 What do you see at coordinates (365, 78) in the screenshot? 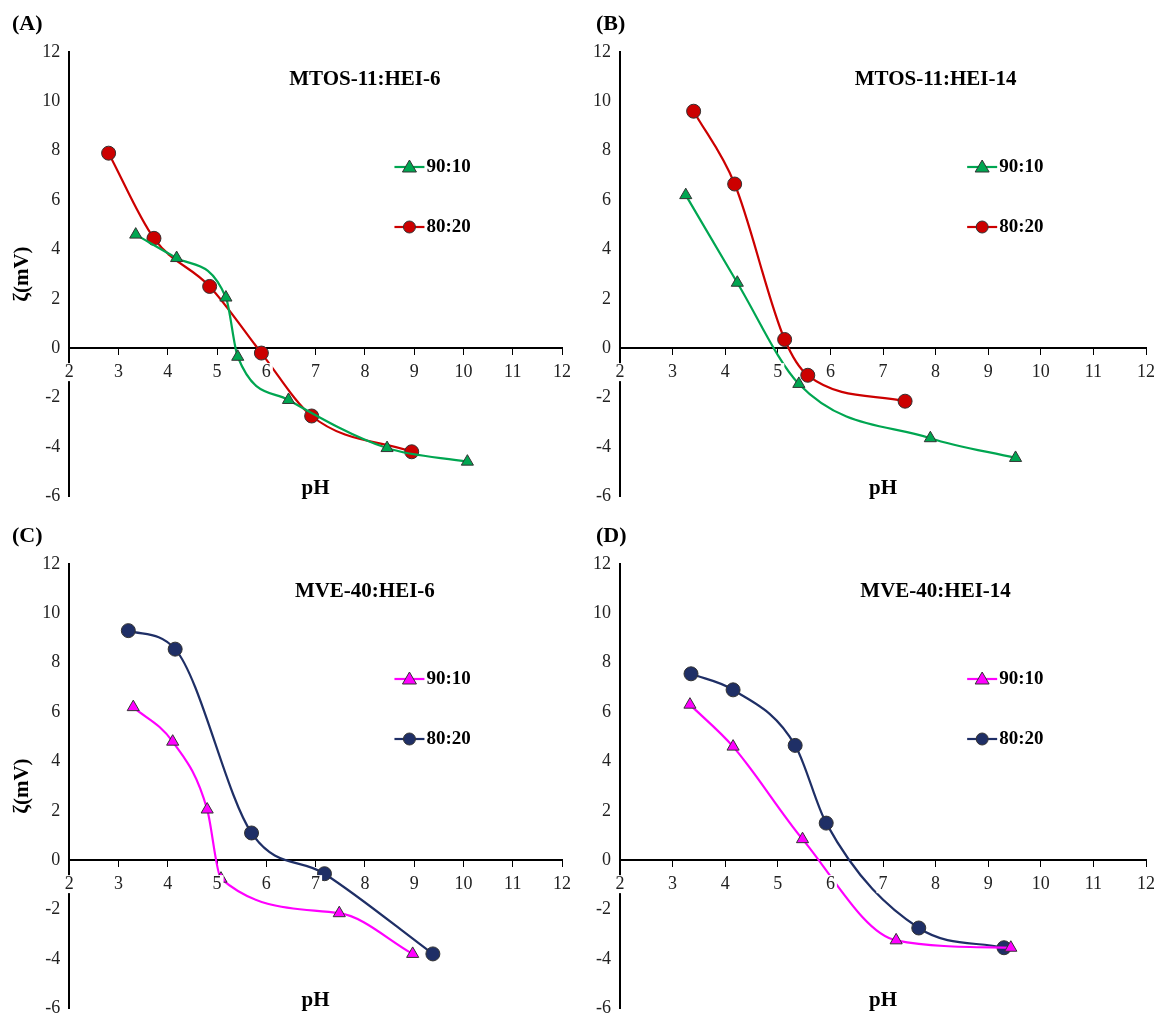
I see `text: MTOS-11:HEI-6` at bounding box center [365, 78].